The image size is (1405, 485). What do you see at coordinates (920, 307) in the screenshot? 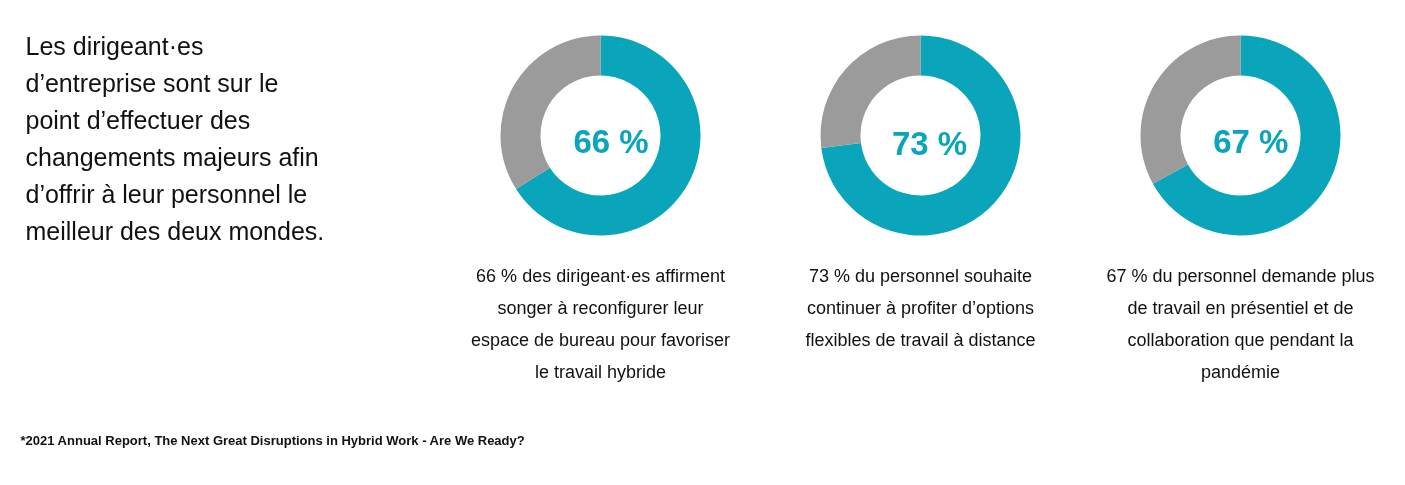
I see `text: 73 % du personnel souhaite continuer à profiter d’options flexibles de travail à distance` at bounding box center [920, 307].